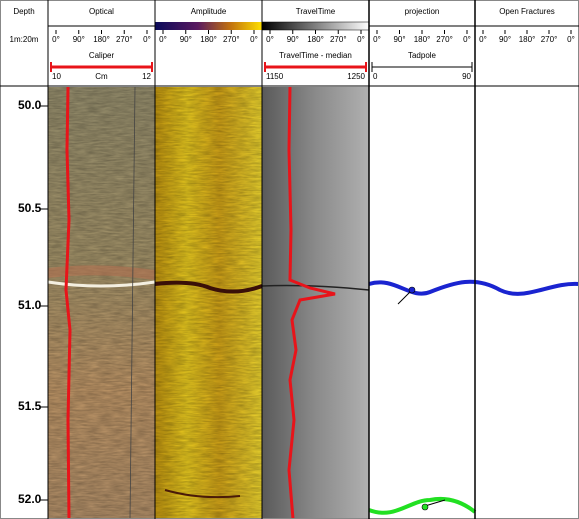 The image size is (579, 519). Describe the element at coordinates (30, 305) in the screenshot. I see `depth-label: 51.0` at that location.